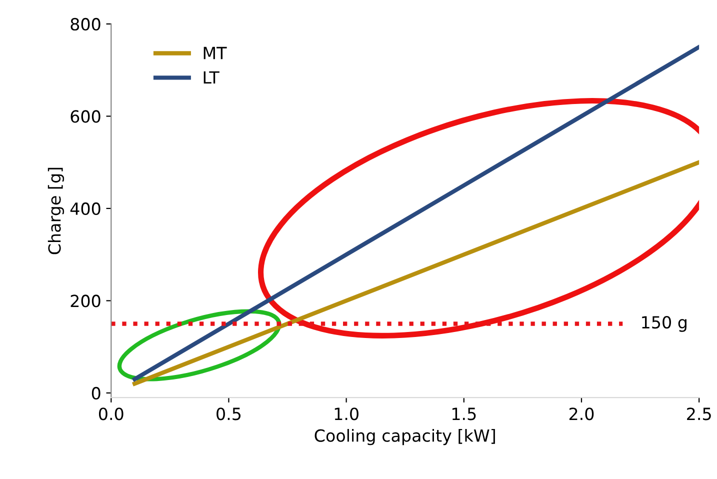 This screenshot has width=717, height=479. Describe the element at coordinates (664, 324) in the screenshot. I see `ref-line-label: 150 g` at that location.